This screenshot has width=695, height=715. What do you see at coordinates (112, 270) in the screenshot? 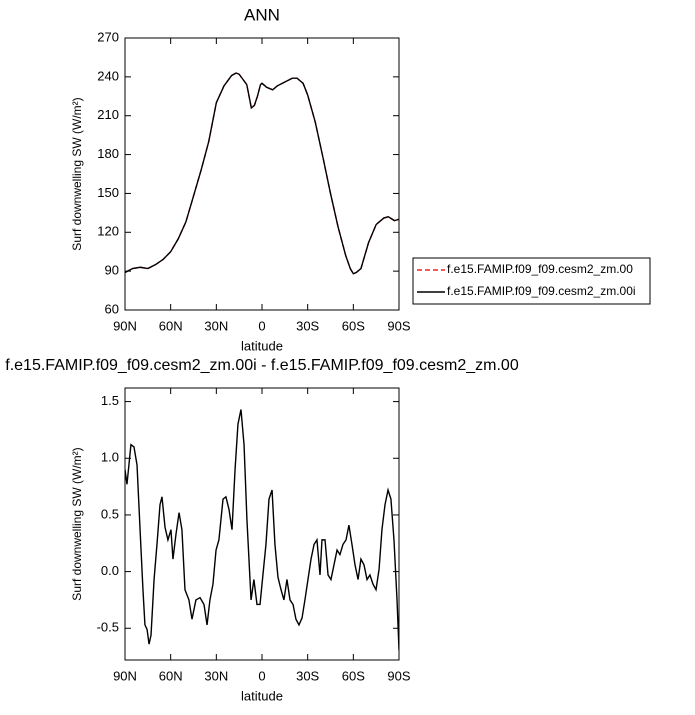
I see `y-tick-label: 90` at bounding box center [112, 270].